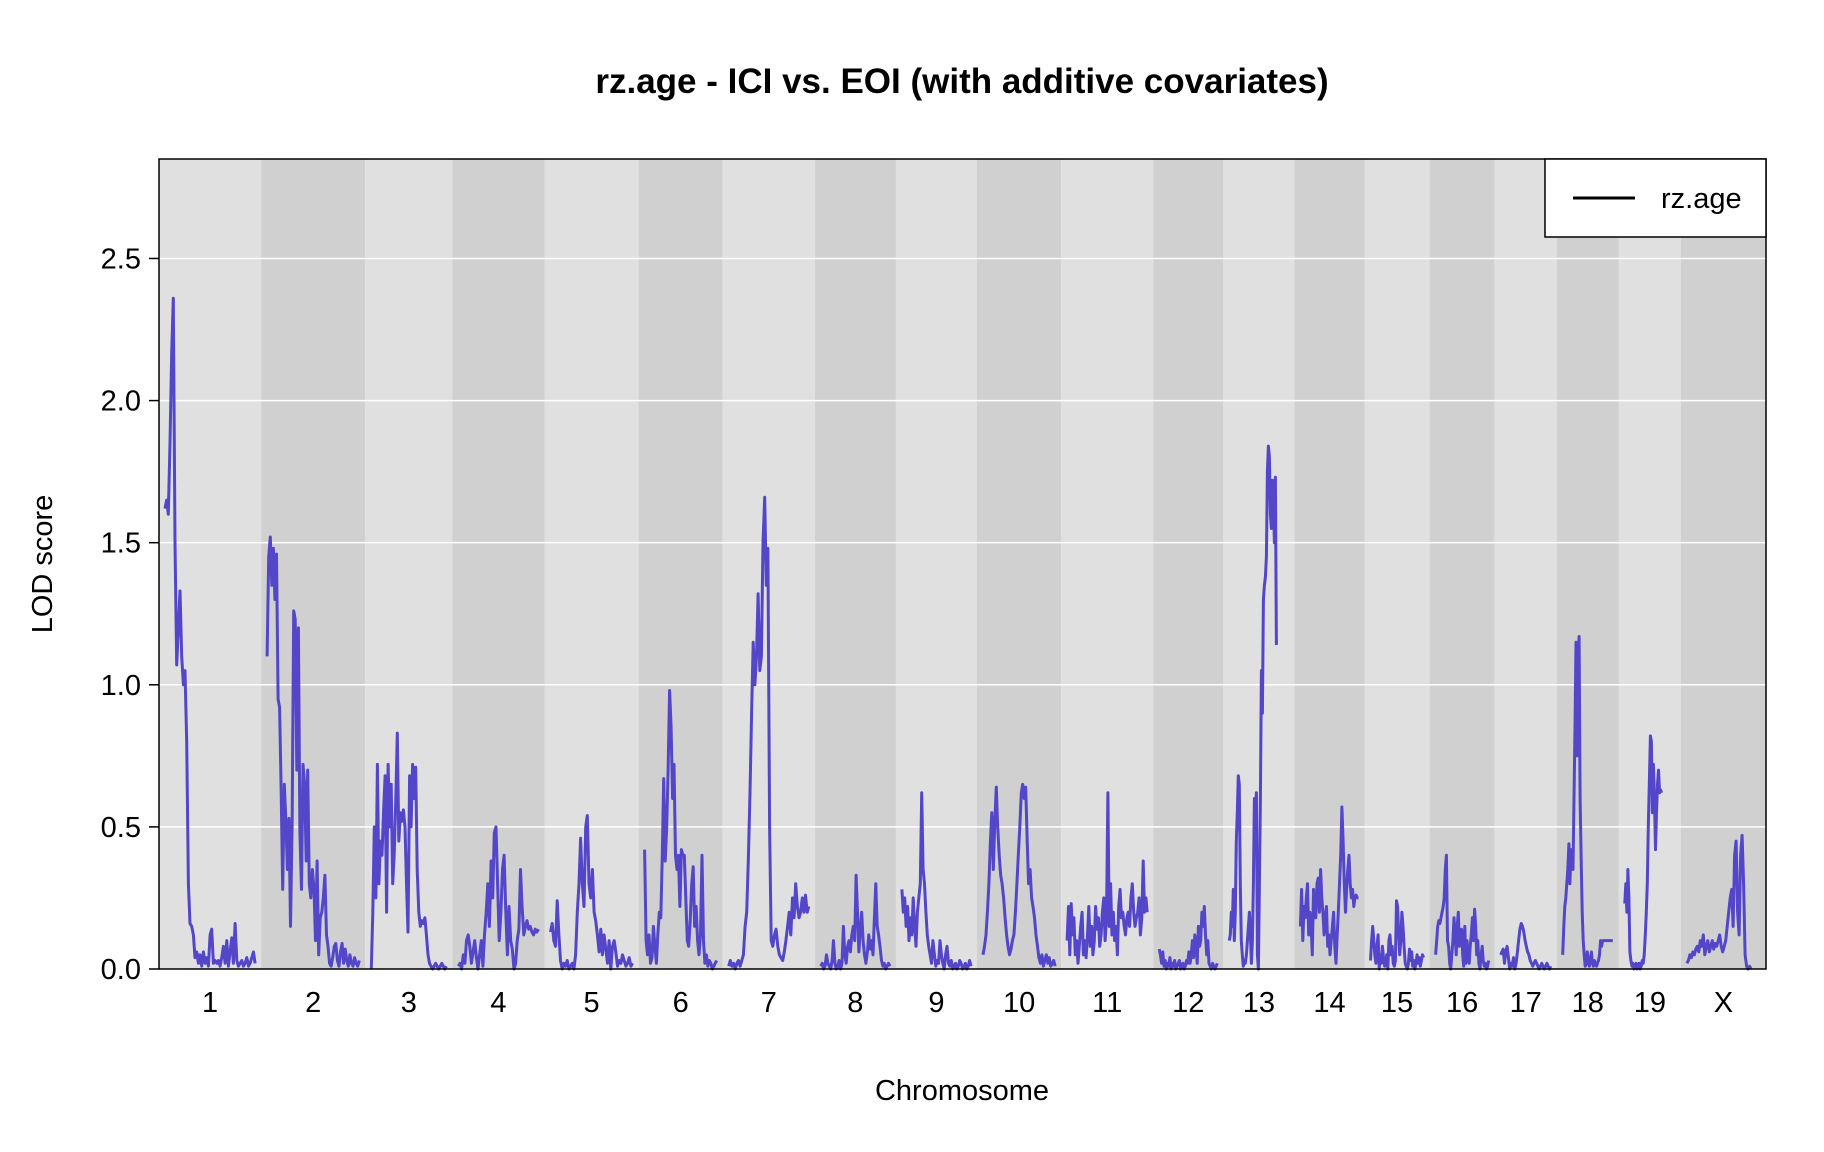 The image size is (1824, 1152). I want to click on y-tick-label: 2.0, so click(121, 402).